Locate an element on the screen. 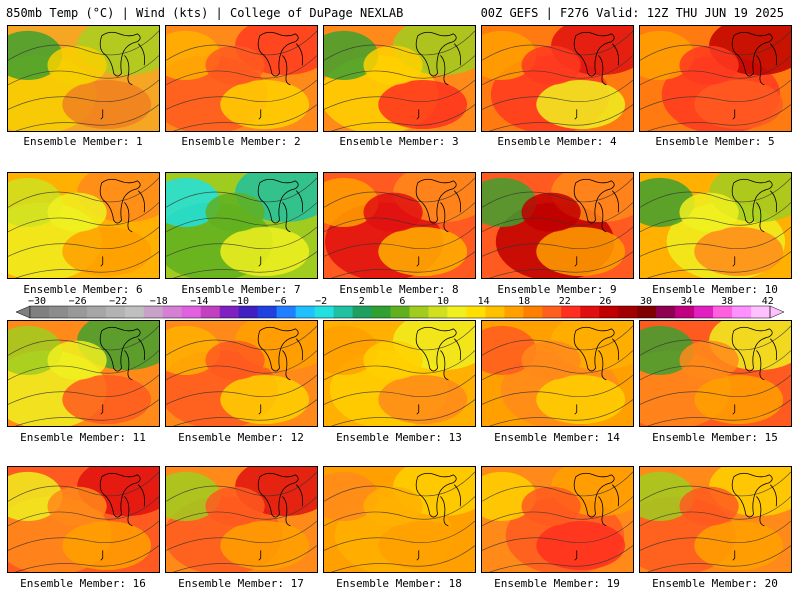 Image resolution: width=800 pixels, height=600 pixels. colorbar-tick-label: 18 is located at coordinates (524, 301).